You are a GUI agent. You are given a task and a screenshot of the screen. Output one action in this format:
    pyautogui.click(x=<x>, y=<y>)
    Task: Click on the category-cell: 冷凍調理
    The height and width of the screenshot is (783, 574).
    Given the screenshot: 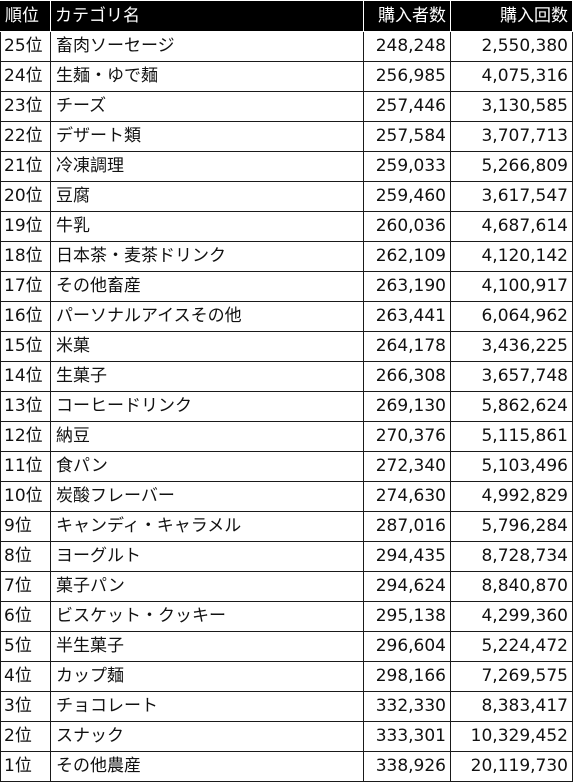 What is the action you would take?
    pyautogui.click(x=207, y=166)
    